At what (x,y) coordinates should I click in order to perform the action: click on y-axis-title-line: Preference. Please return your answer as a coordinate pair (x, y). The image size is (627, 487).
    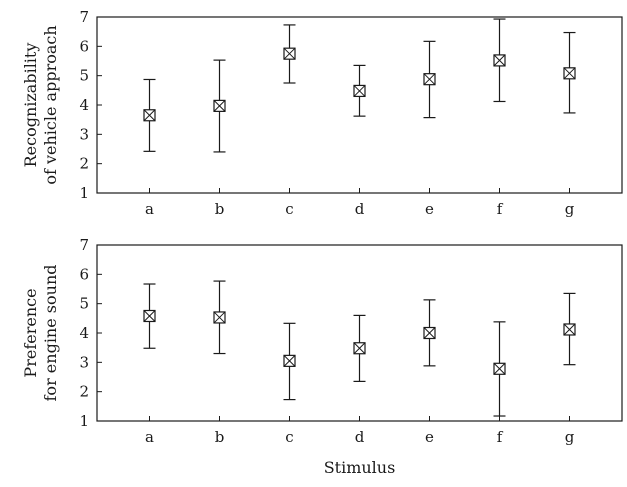
    Looking at the image, I should click on (30, 332).